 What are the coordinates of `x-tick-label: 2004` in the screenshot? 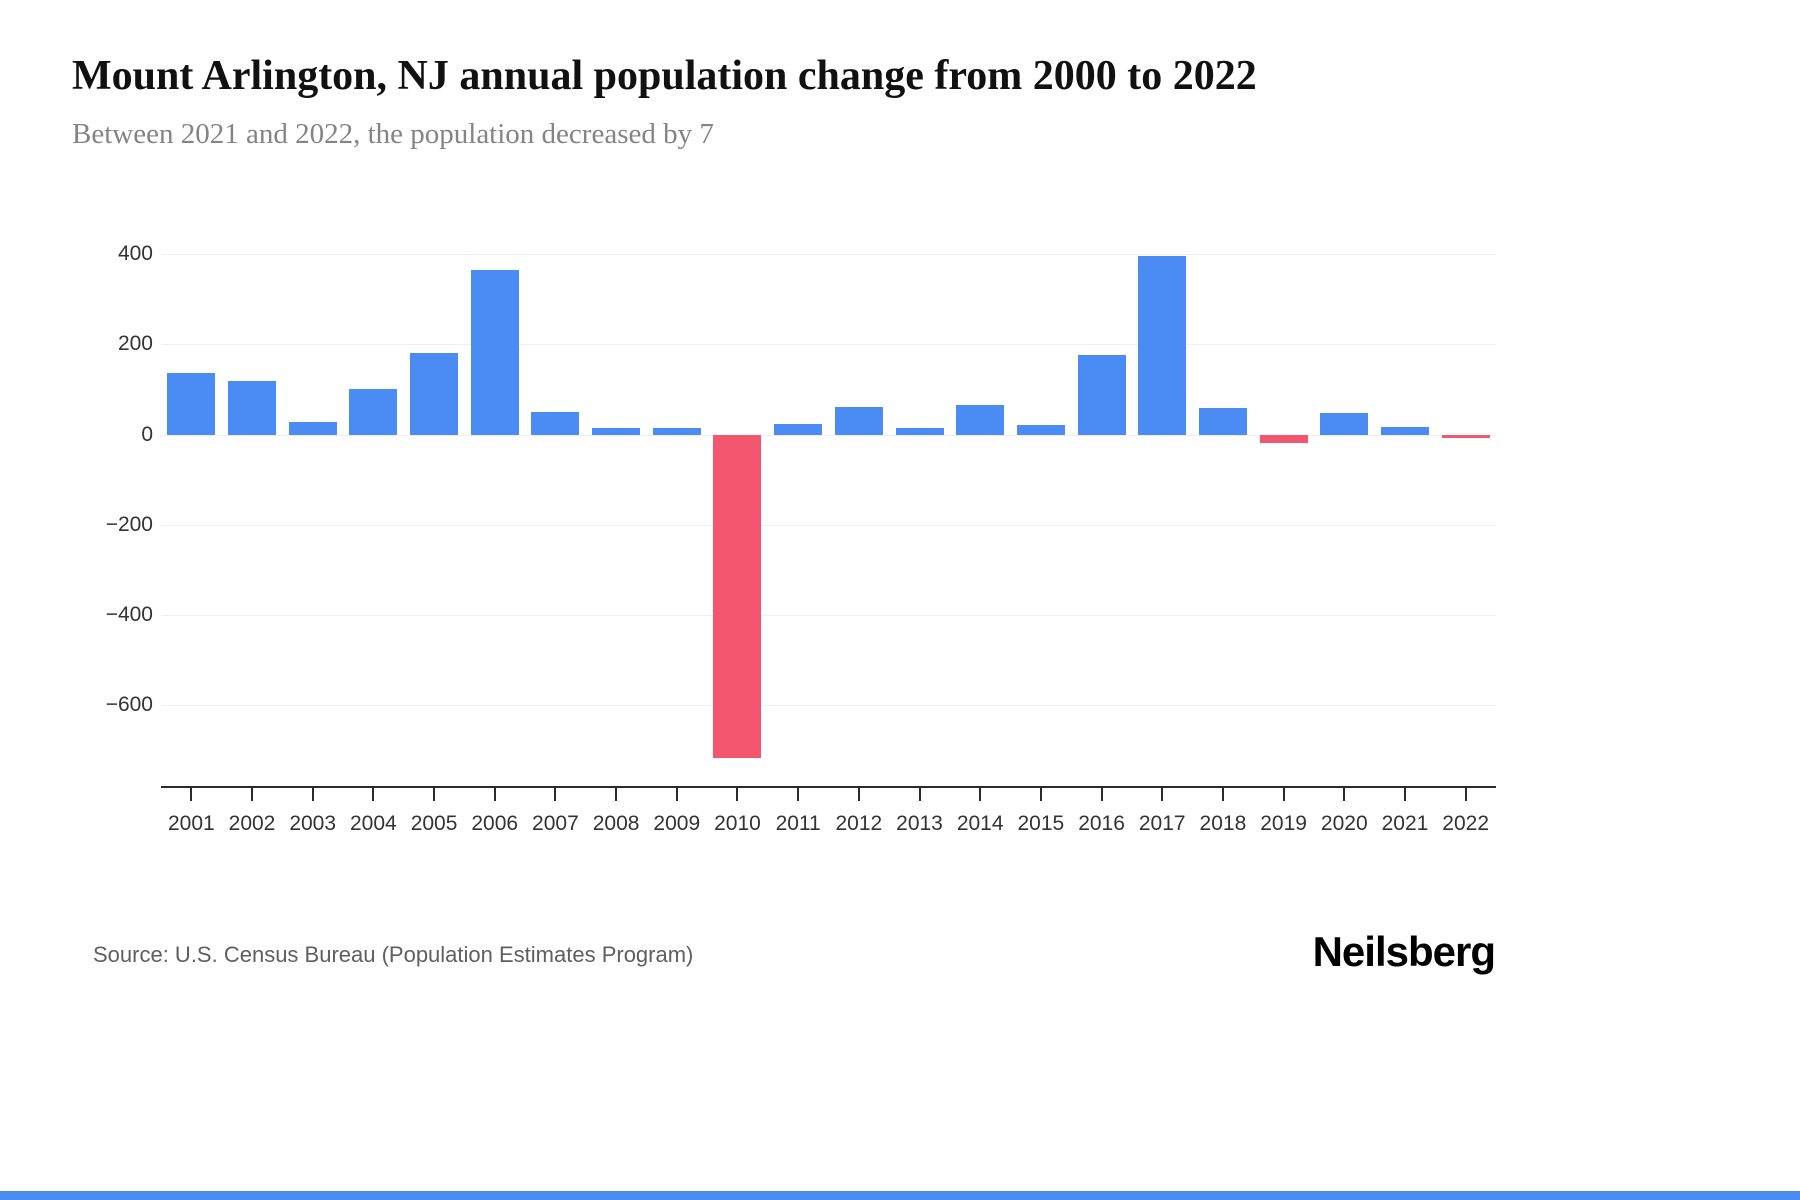 It's located at (373, 823).